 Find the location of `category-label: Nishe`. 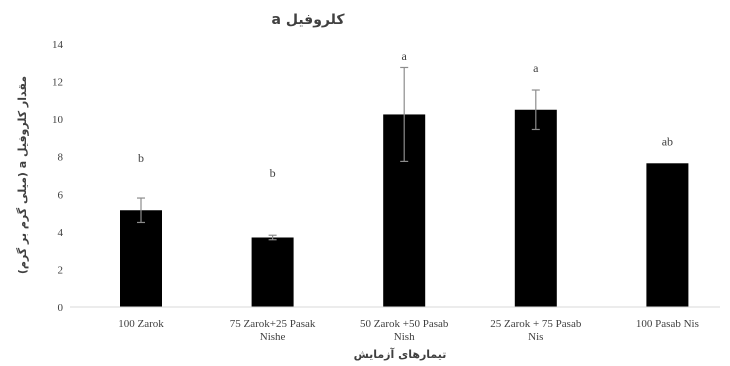

category-label: Nishe is located at coordinates (273, 337).